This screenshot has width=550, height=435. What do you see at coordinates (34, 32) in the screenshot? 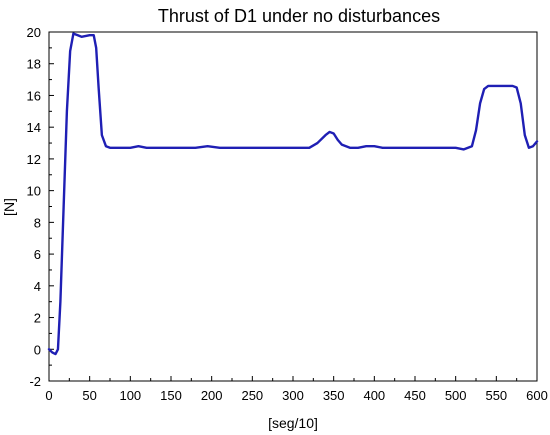
I see `y-tick-label: 20` at bounding box center [34, 32].